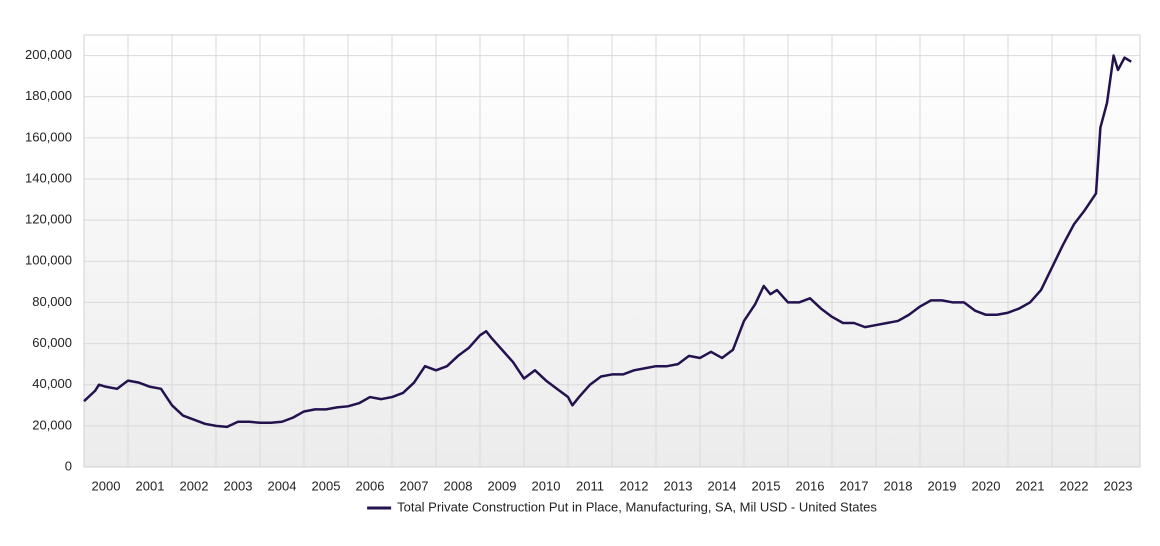 Image resolution: width=1160 pixels, height=546 pixels. What do you see at coordinates (986, 485) in the screenshot?
I see `x-tick-label: 2020` at bounding box center [986, 485].